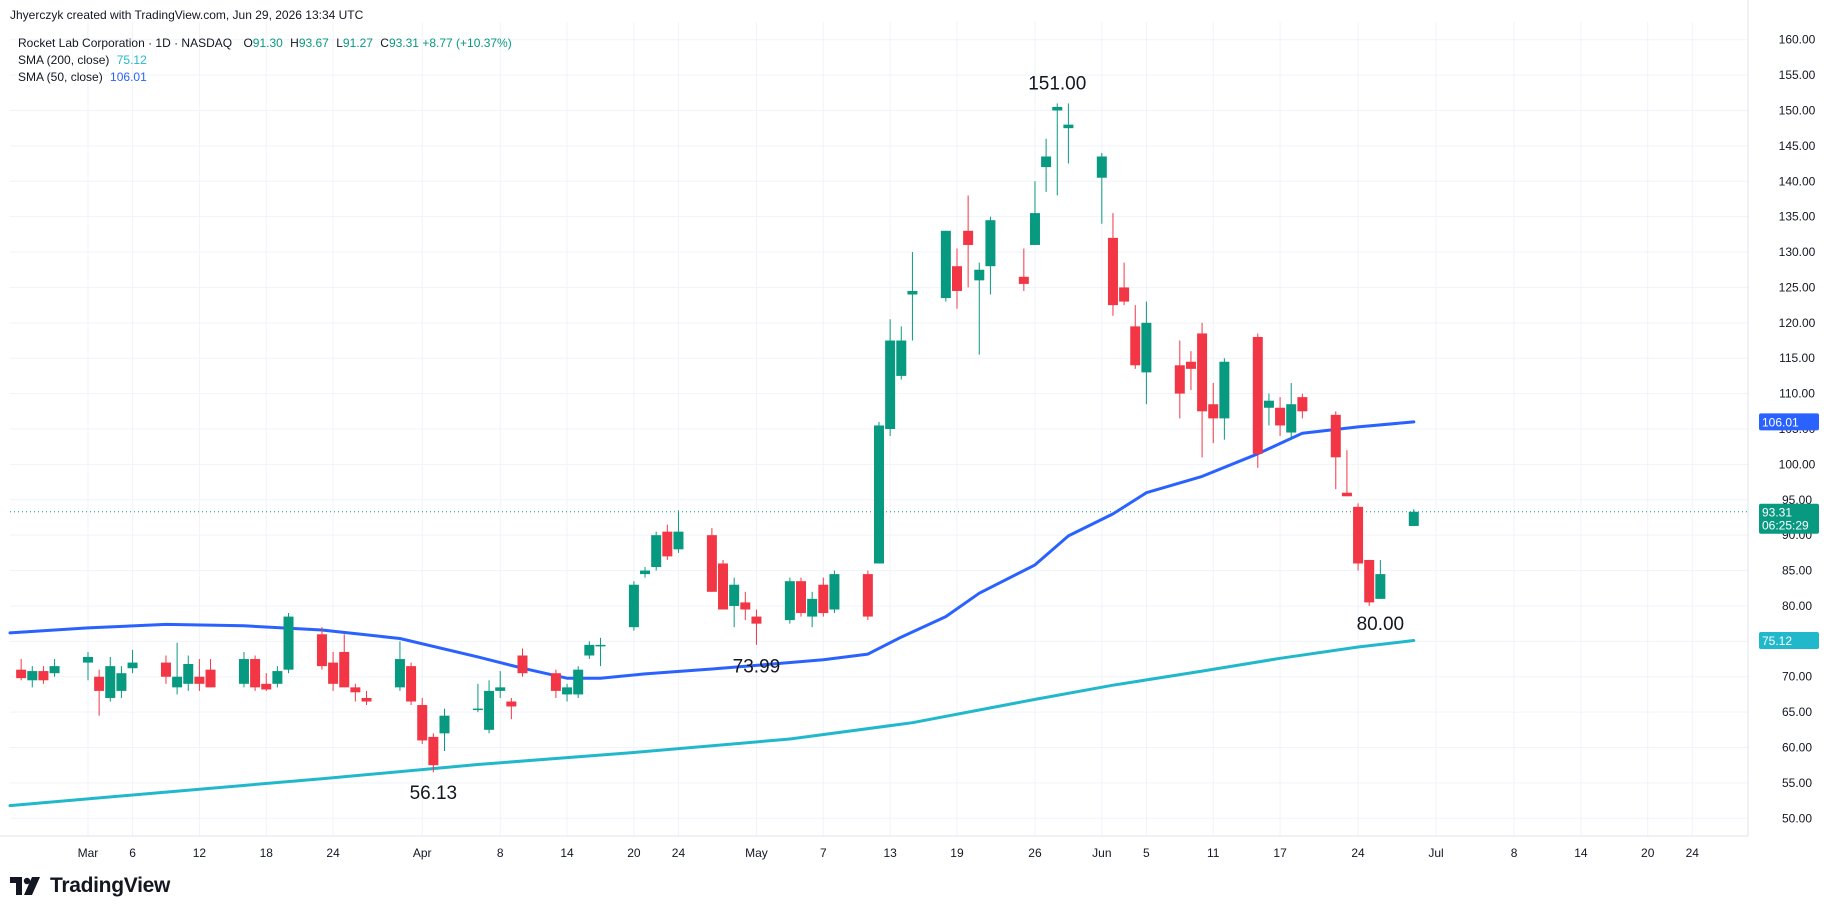  I want to click on time-axis-tick-label: 13, so click(890, 853).